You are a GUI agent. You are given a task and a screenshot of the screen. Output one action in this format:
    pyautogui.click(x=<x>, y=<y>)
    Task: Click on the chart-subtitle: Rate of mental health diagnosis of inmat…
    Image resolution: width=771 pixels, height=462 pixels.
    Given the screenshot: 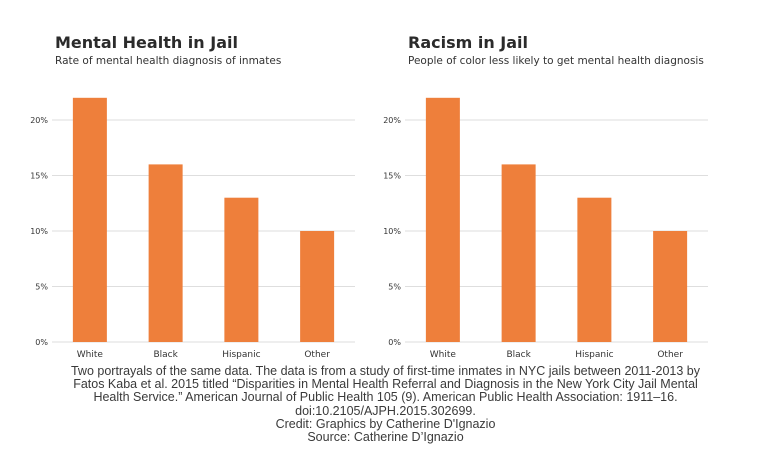 What is the action you would take?
    pyautogui.click(x=168, y=61)
    